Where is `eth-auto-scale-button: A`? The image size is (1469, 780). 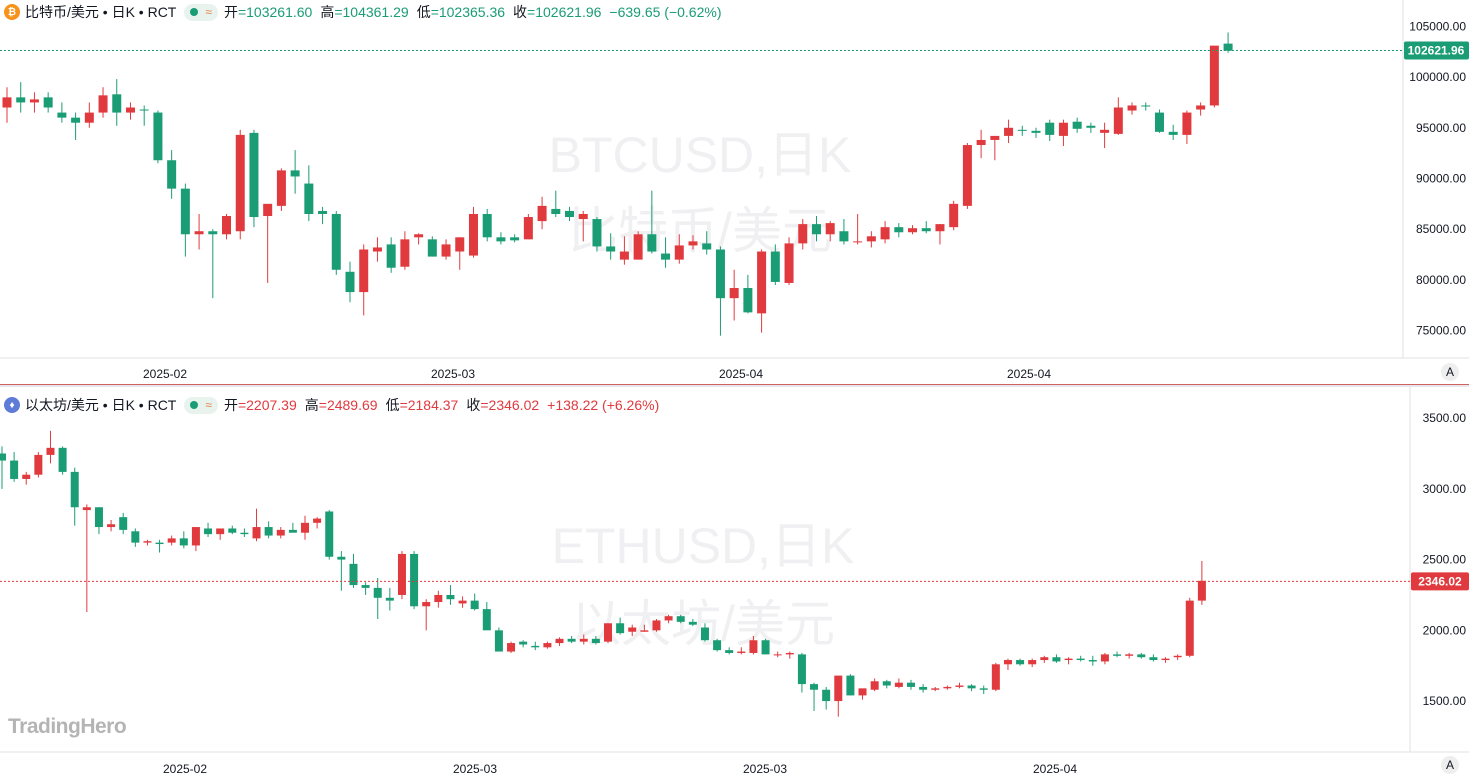
eth-auto-scale-button: A is located at coordinates (1450, 765).